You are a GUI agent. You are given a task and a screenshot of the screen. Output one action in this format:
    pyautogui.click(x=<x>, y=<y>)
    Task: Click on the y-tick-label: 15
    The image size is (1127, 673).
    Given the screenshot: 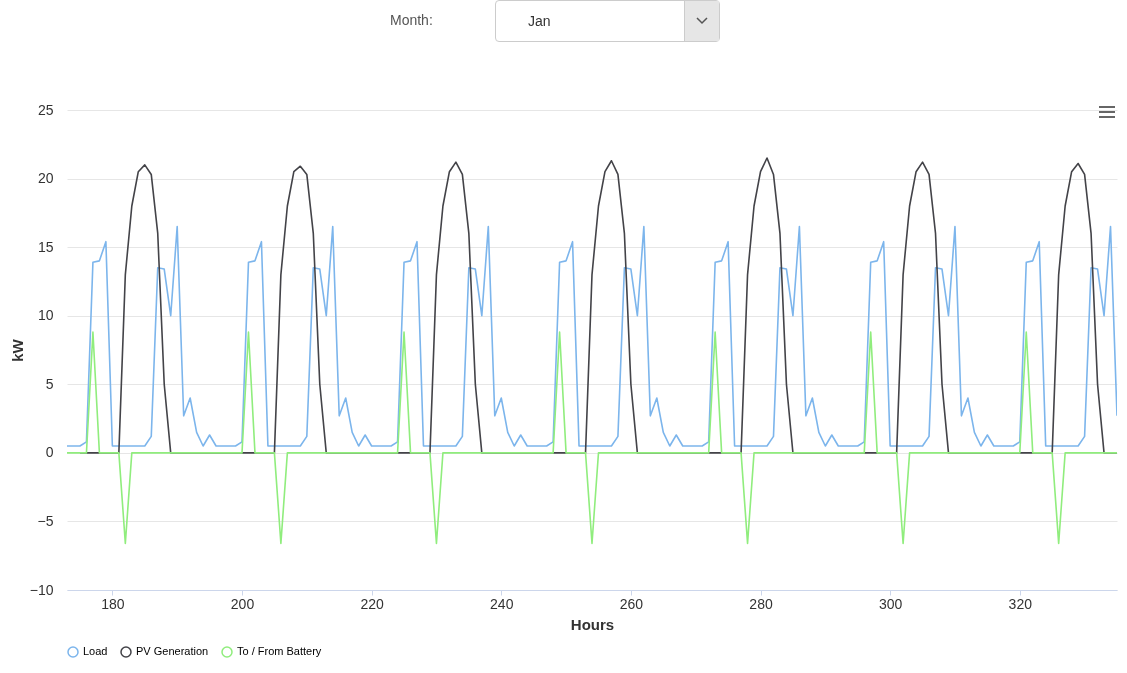 What is the action you would take?
    pyautogui.click(x=45, y=246)
    